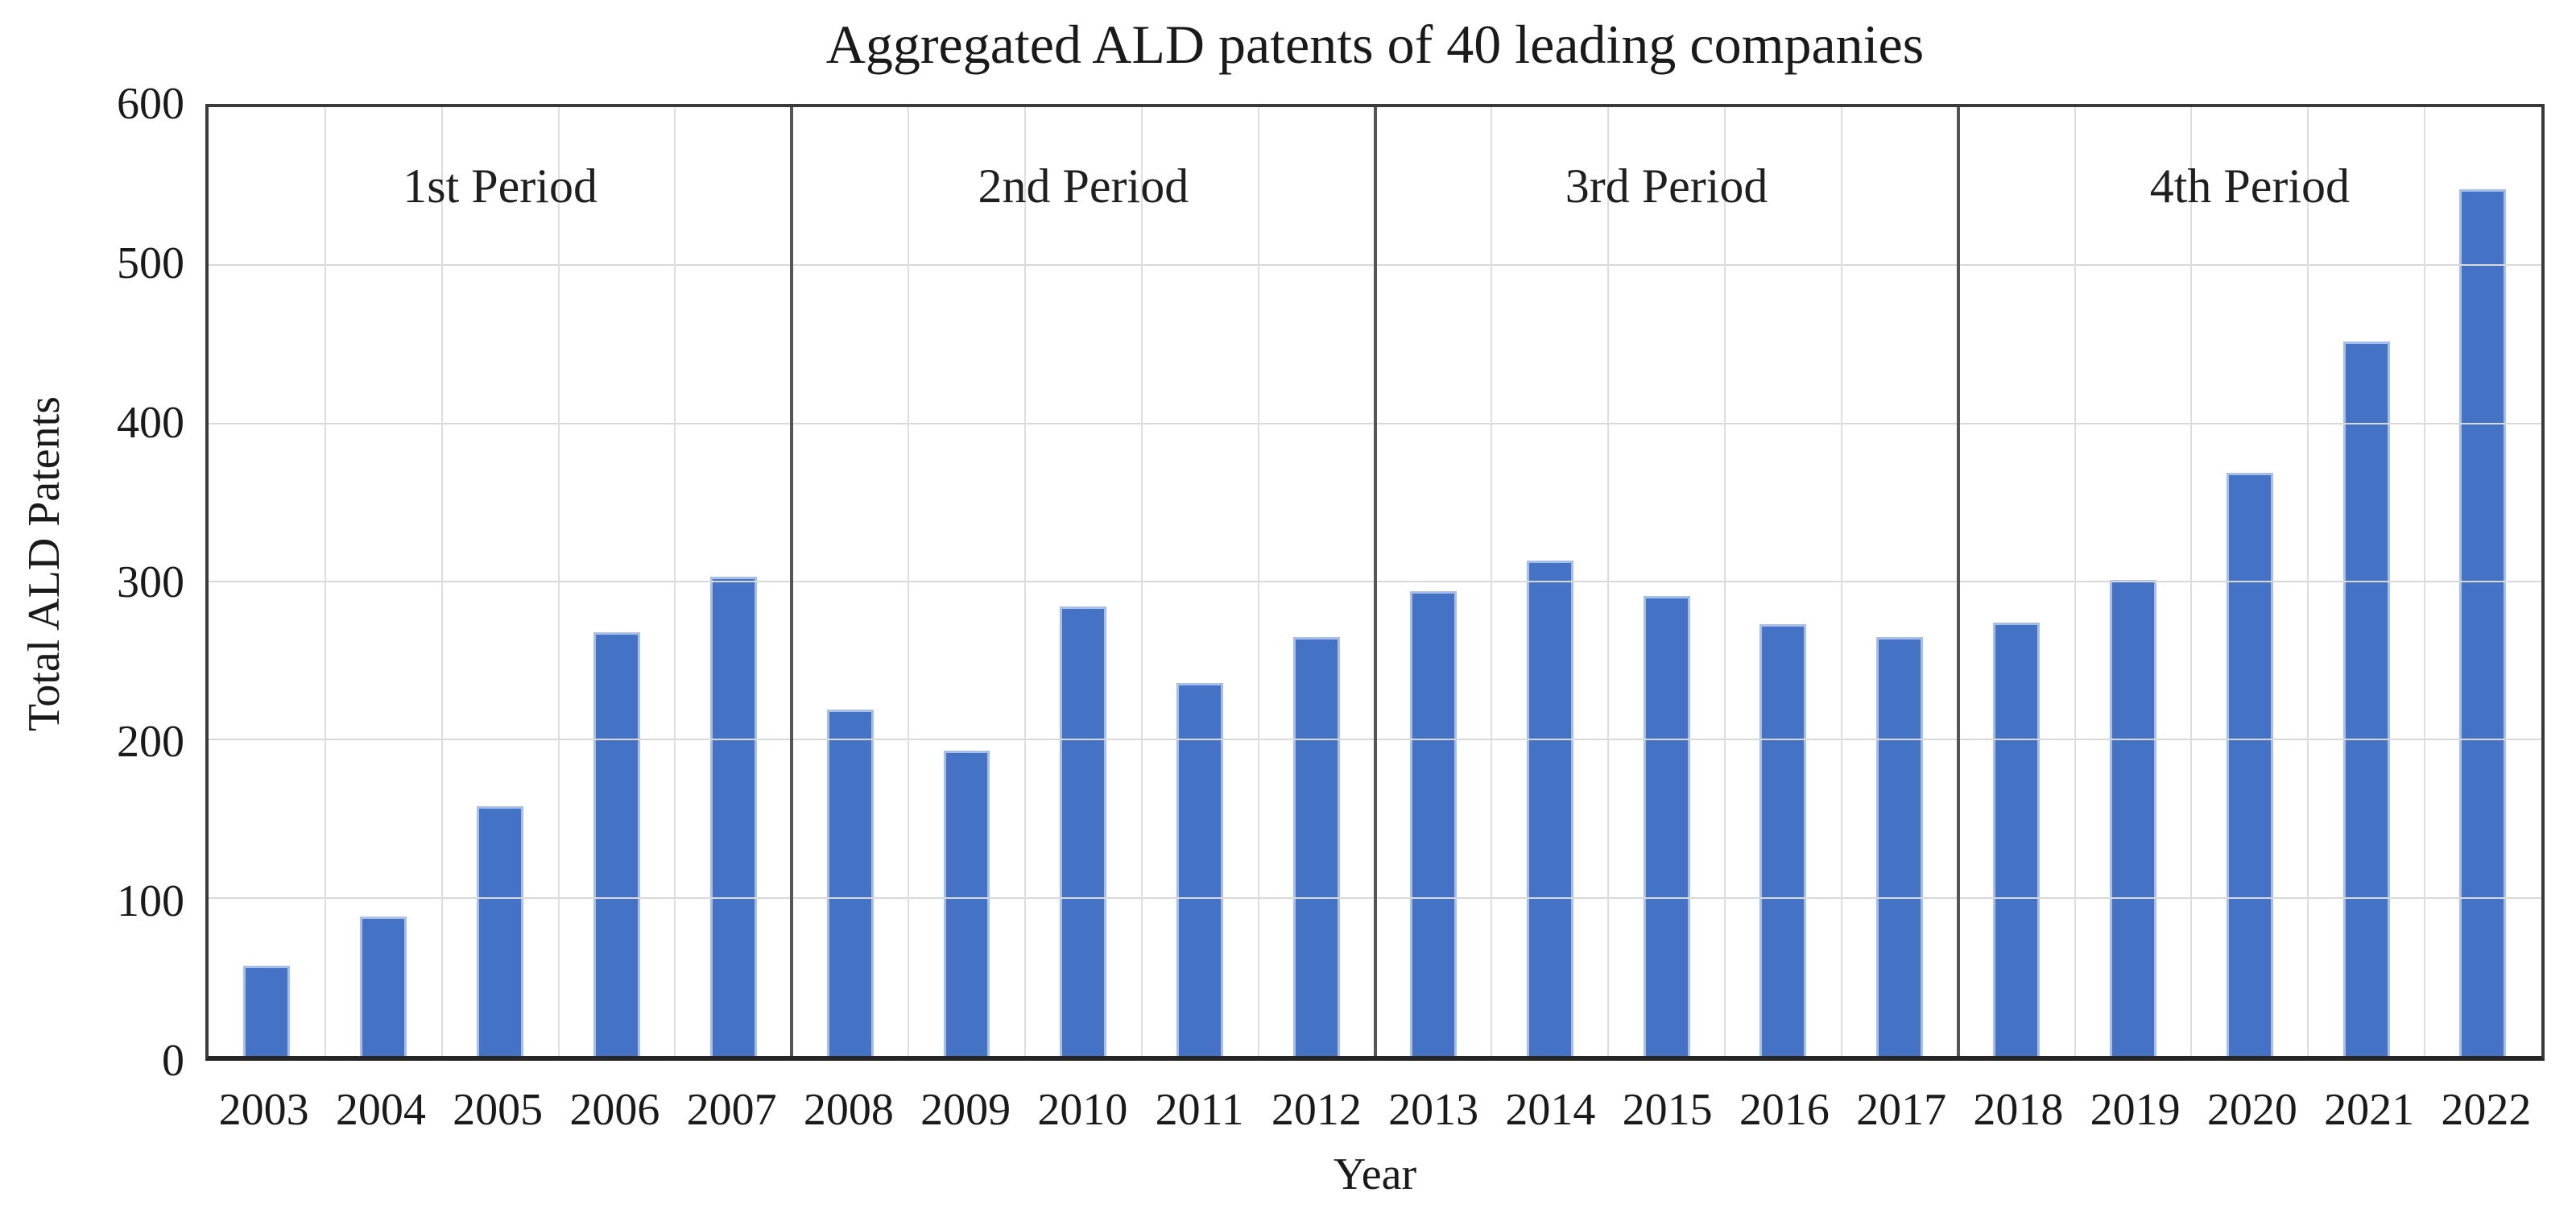 The width and height of the screenshot is (2576, 1213). Describe the element at coordinates (98, 582) in the screenshot. I see `y-tick-labels: 0 100 200 300 400 500 600` at that location.